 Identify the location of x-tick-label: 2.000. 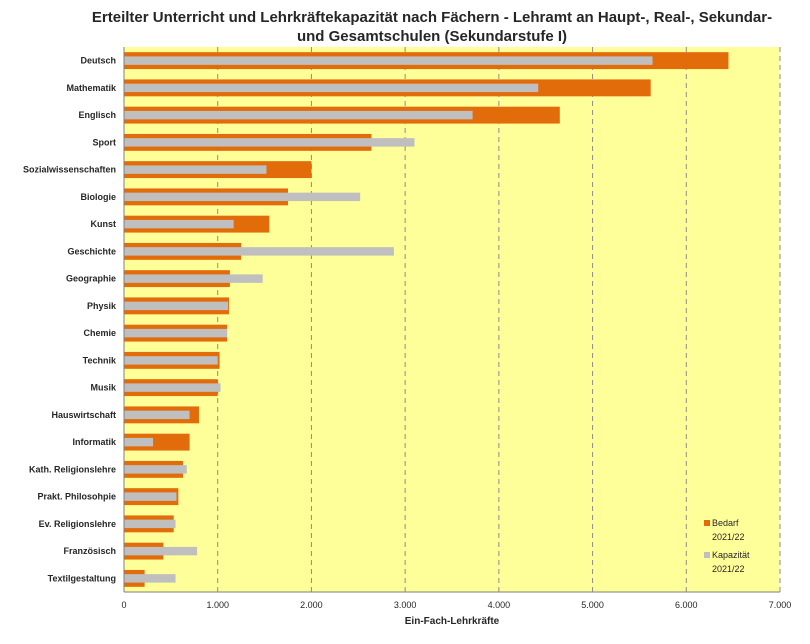
(311, 605).